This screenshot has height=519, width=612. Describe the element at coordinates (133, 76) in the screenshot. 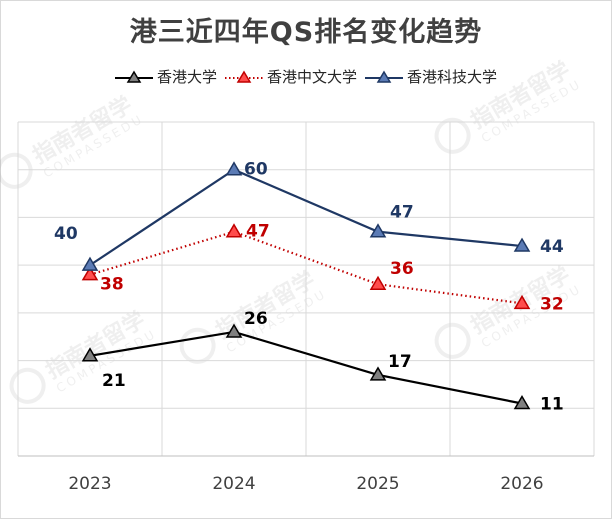

I see `legend-marker-hku` at that location.